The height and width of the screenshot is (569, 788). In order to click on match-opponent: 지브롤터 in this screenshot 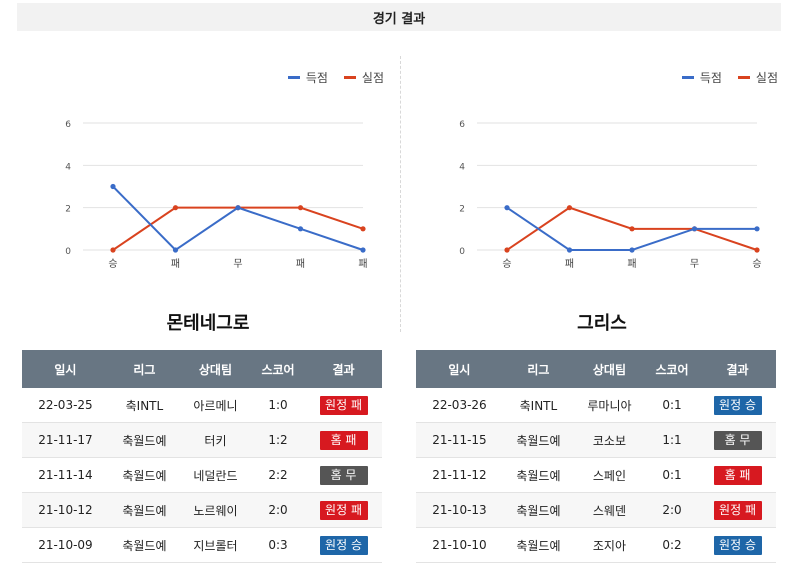, I will do `click(215, 545)`.